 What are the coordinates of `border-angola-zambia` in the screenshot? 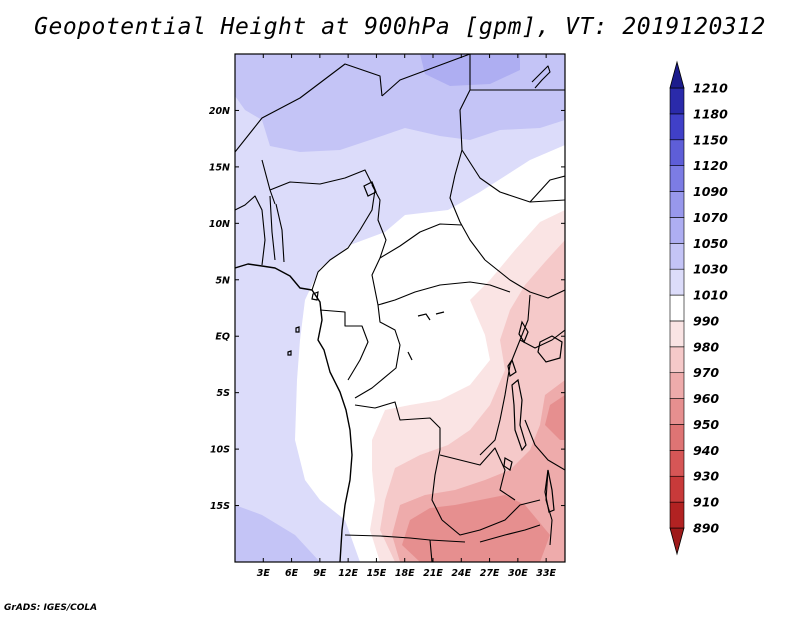 It's located at (437, 485).